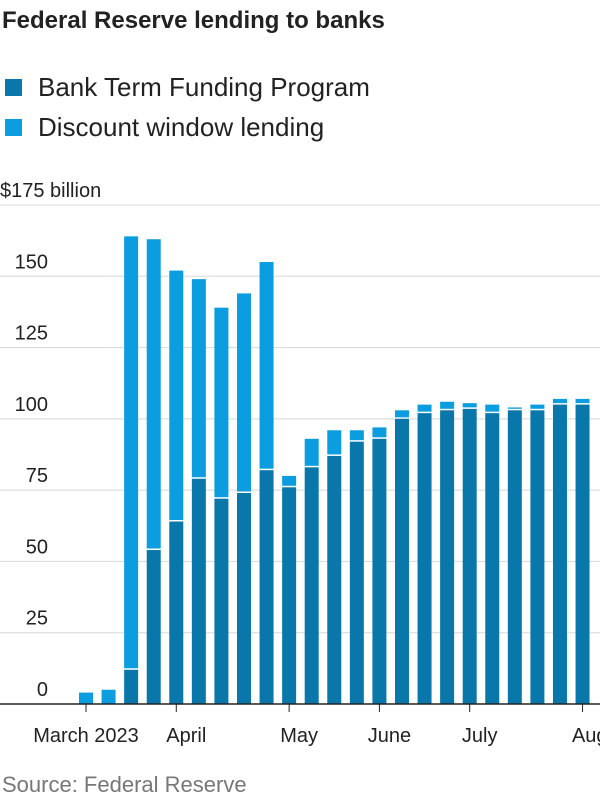 The image size is (600, 800). I want to click on x-tick-label: April, so click(186, 736).